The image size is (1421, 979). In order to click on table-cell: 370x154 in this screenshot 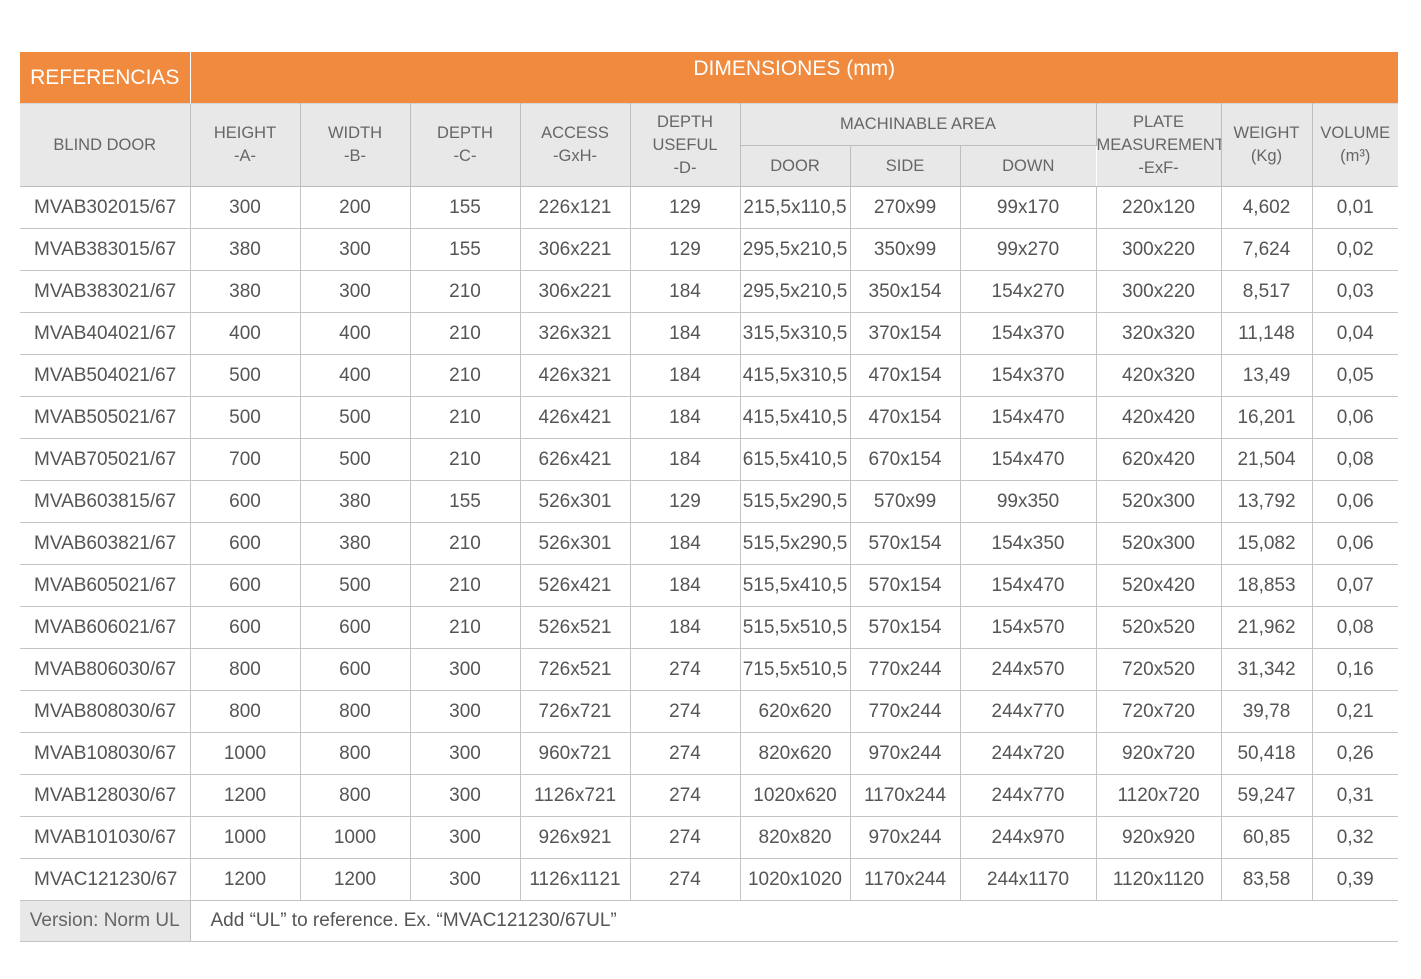, I will do `click(905, 333)`.